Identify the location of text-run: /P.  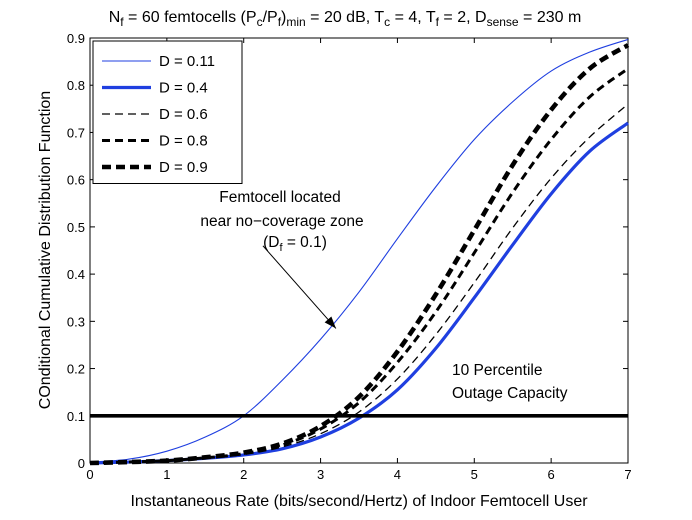
(270, 17).